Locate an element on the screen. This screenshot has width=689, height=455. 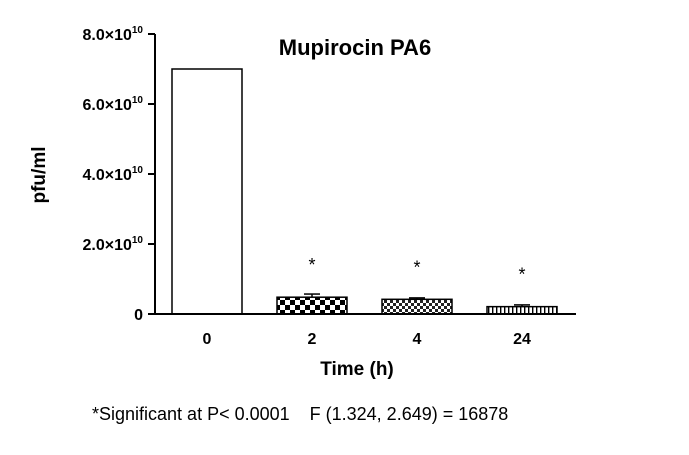
x-tick-label-2: 2 is located at coordinates (312, 339).